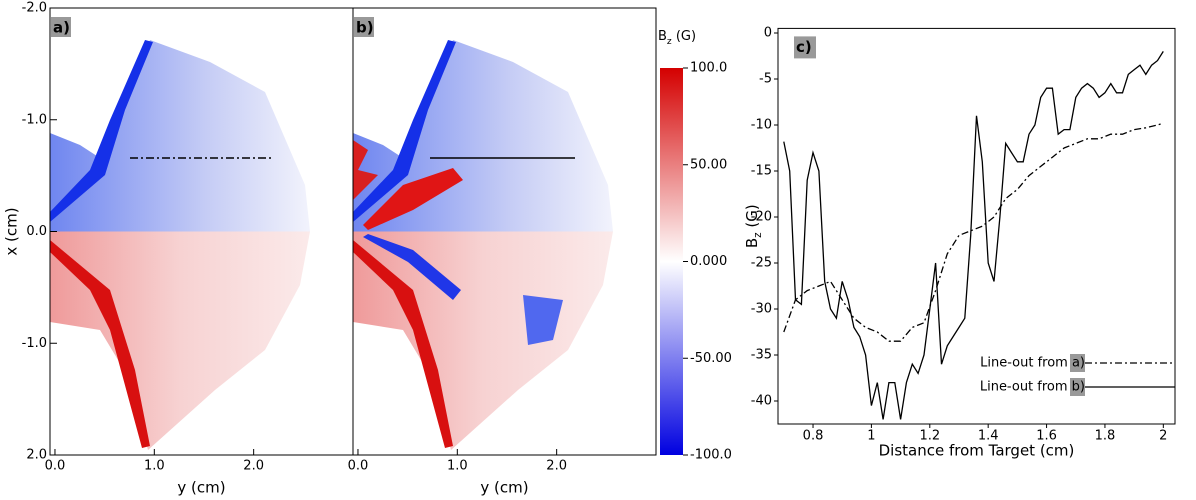  What do you see at coordinates (365, 170) in the screenshot?
I see `field-red-spikes` at bounding box center [365, 170].